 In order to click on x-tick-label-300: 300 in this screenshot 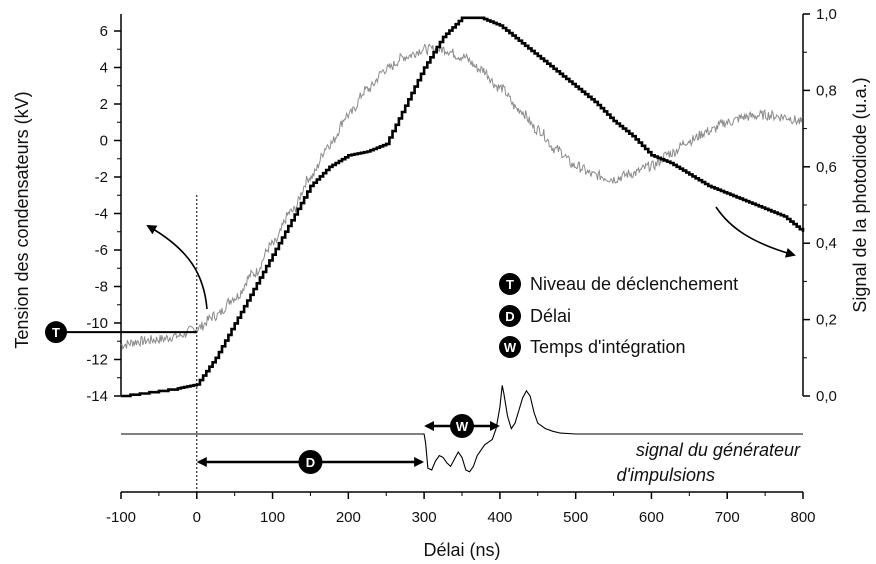, I will do `click(424, 517)`.